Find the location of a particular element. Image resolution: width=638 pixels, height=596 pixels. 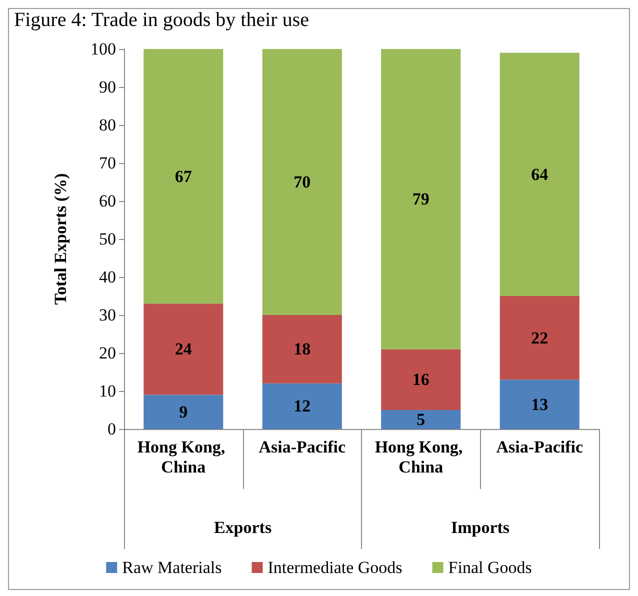

data-label: 70 is located at coordinates (302, 182).